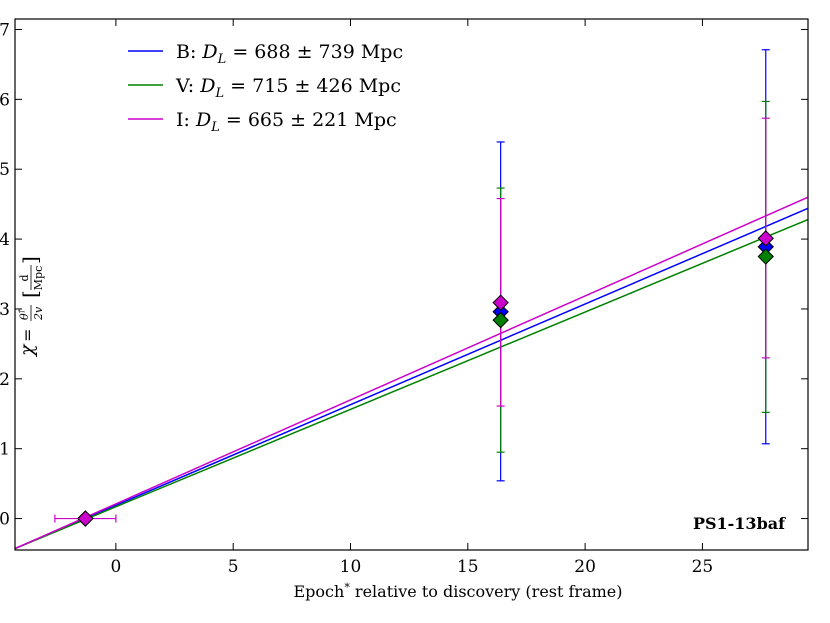 The height and width of the screenshot is (623, 830). What do you see at coordinates (5, 30) in the screenshot?
I see `y-tick-label: 0.07` at bounding box center [5, 30].